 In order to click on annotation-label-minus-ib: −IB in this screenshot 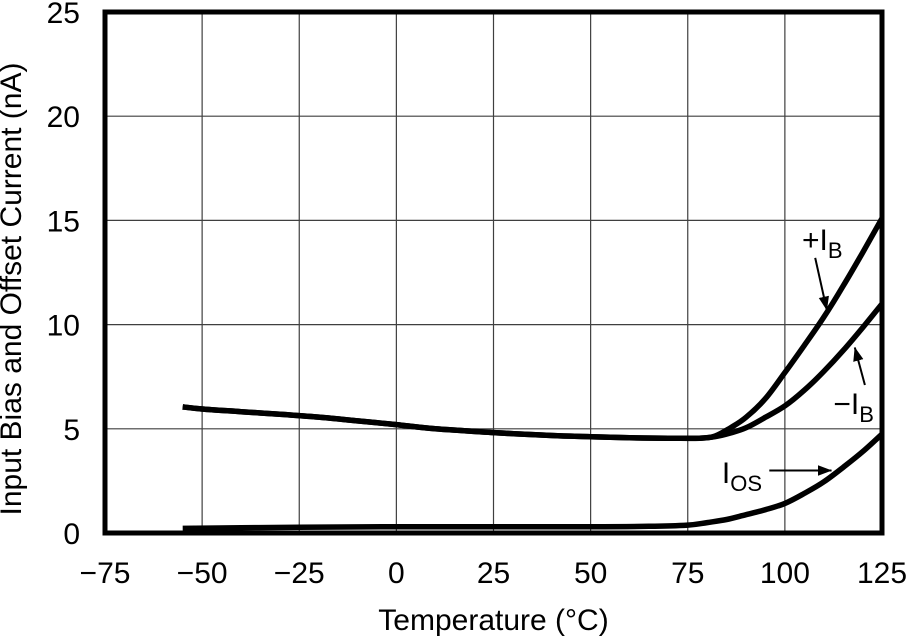, I will do `click(853, 407)`.